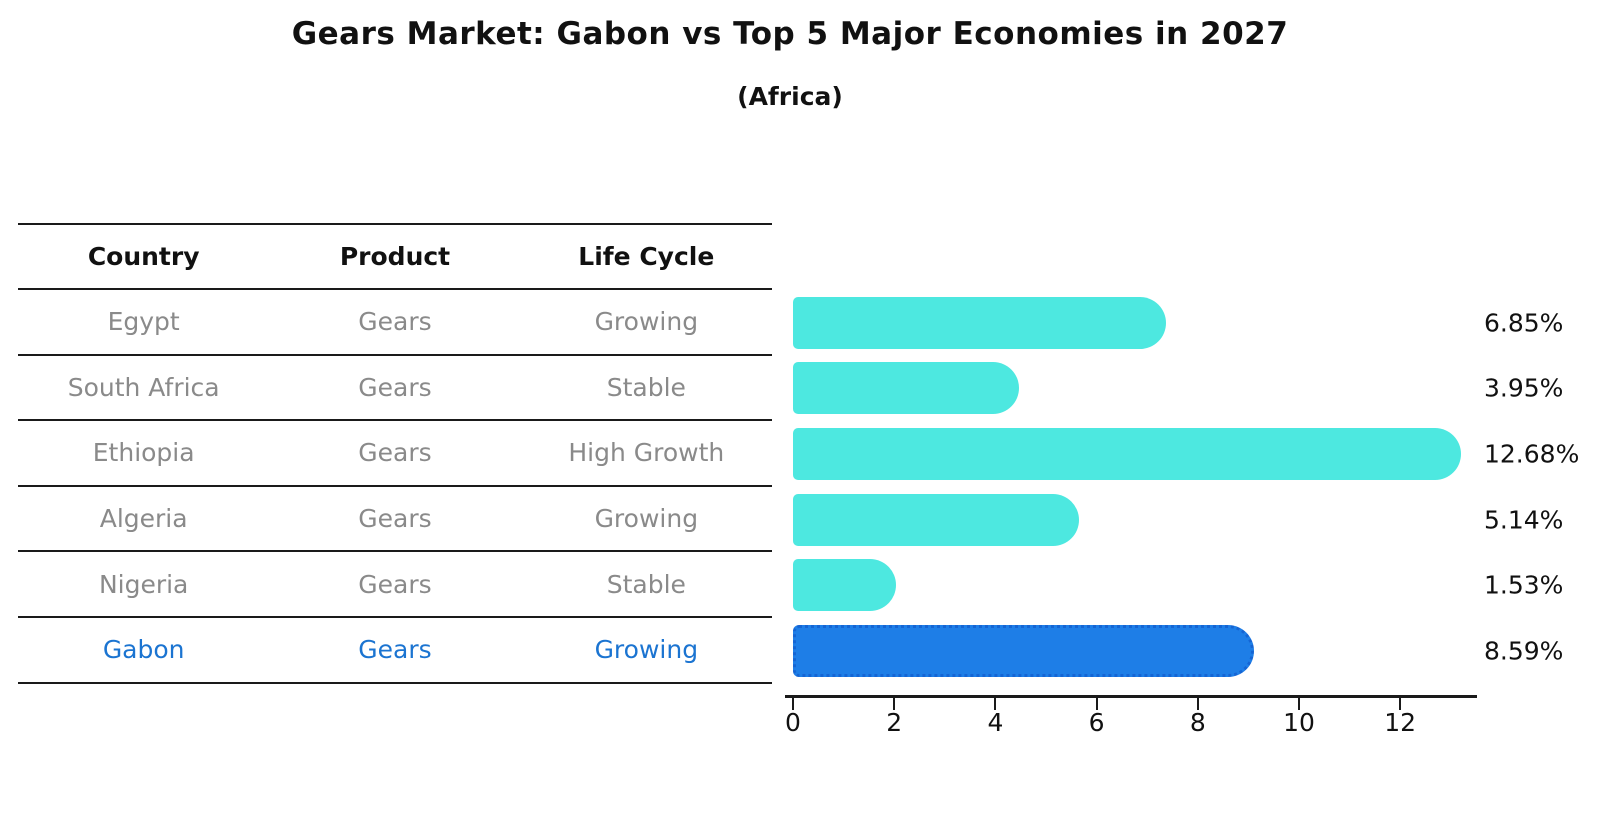  Describe the element at coordinates (1524, 585) in the screenshot. I see `value-label-nigeria: 1.53%` at that location.